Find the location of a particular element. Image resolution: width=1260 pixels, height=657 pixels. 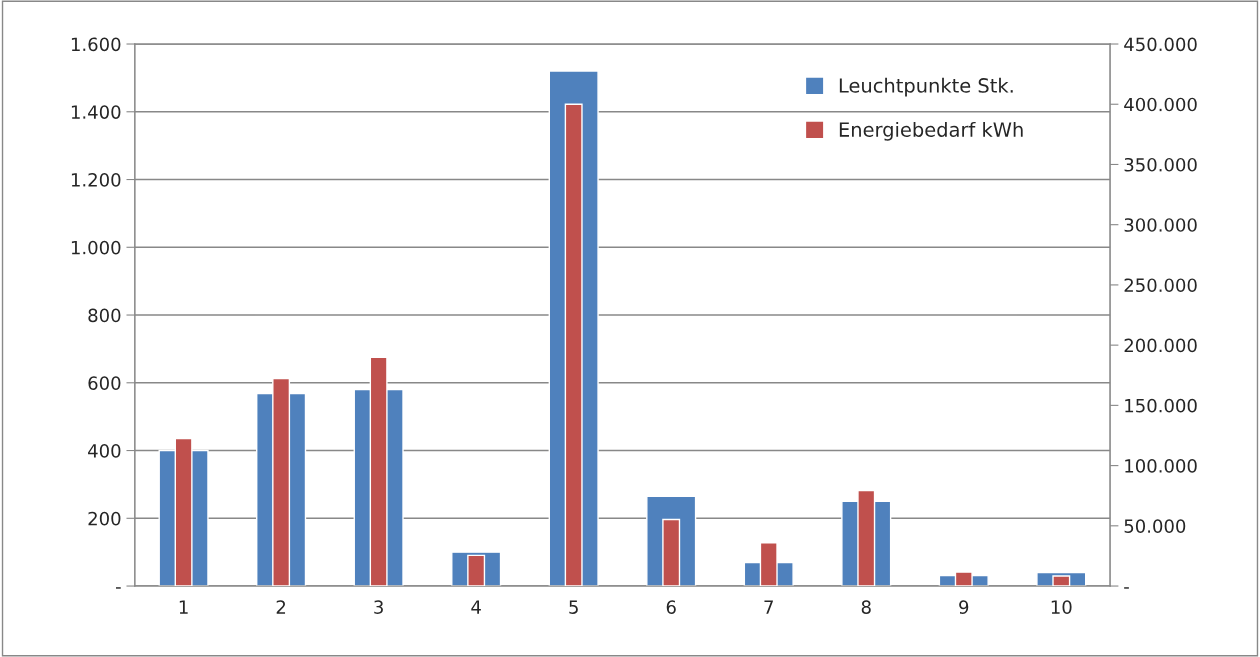

y2-tick-label: 50.000 is located at coordinates (1155, 526).